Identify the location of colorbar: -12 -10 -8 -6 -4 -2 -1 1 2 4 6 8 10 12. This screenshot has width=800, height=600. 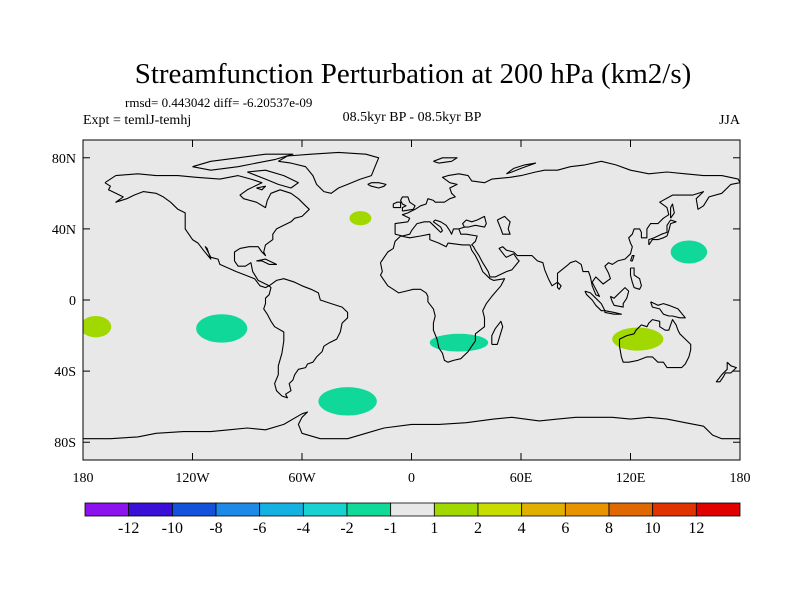
(412, 519).